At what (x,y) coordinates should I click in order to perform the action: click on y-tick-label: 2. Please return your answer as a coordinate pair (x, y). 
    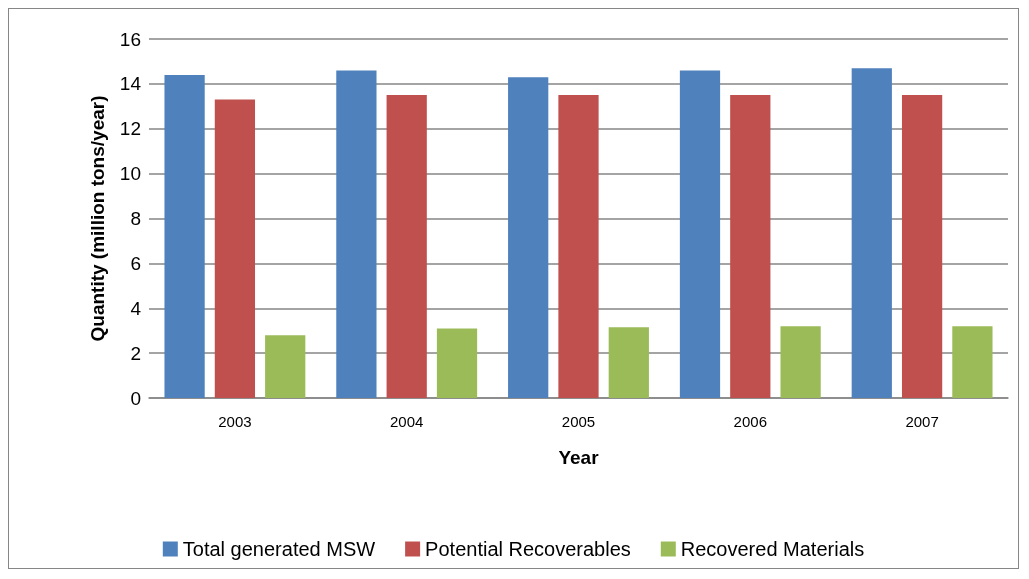
    Looking at the image, I should click on (135, 353).